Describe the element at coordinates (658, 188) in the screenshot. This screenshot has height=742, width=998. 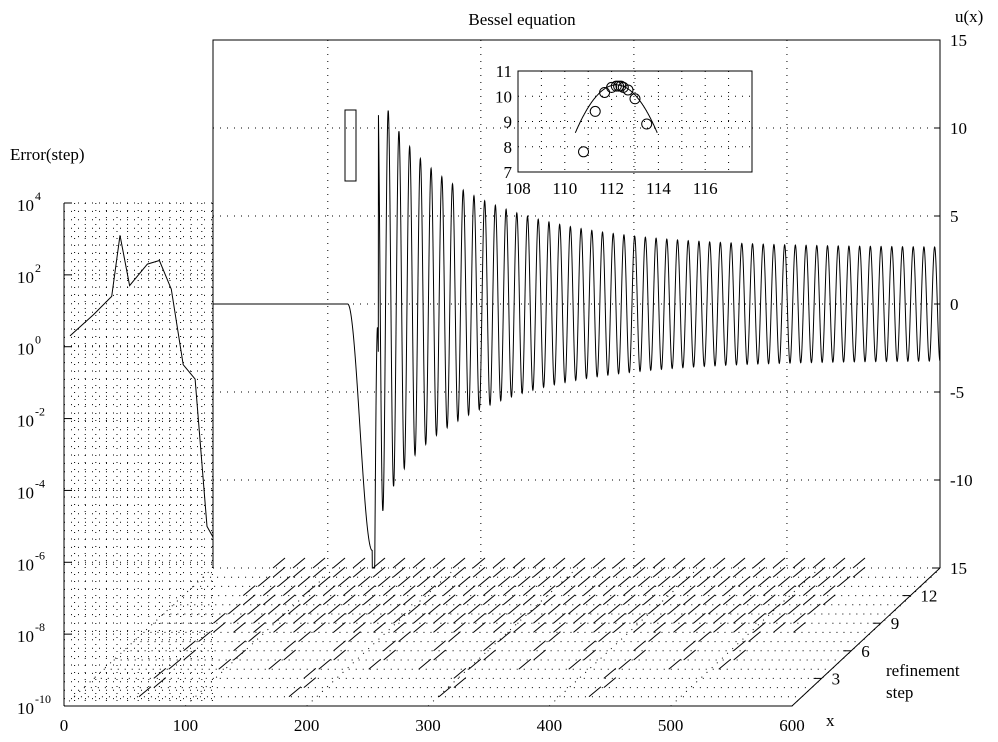
I see `inset-xtick-label: 114` at that location.